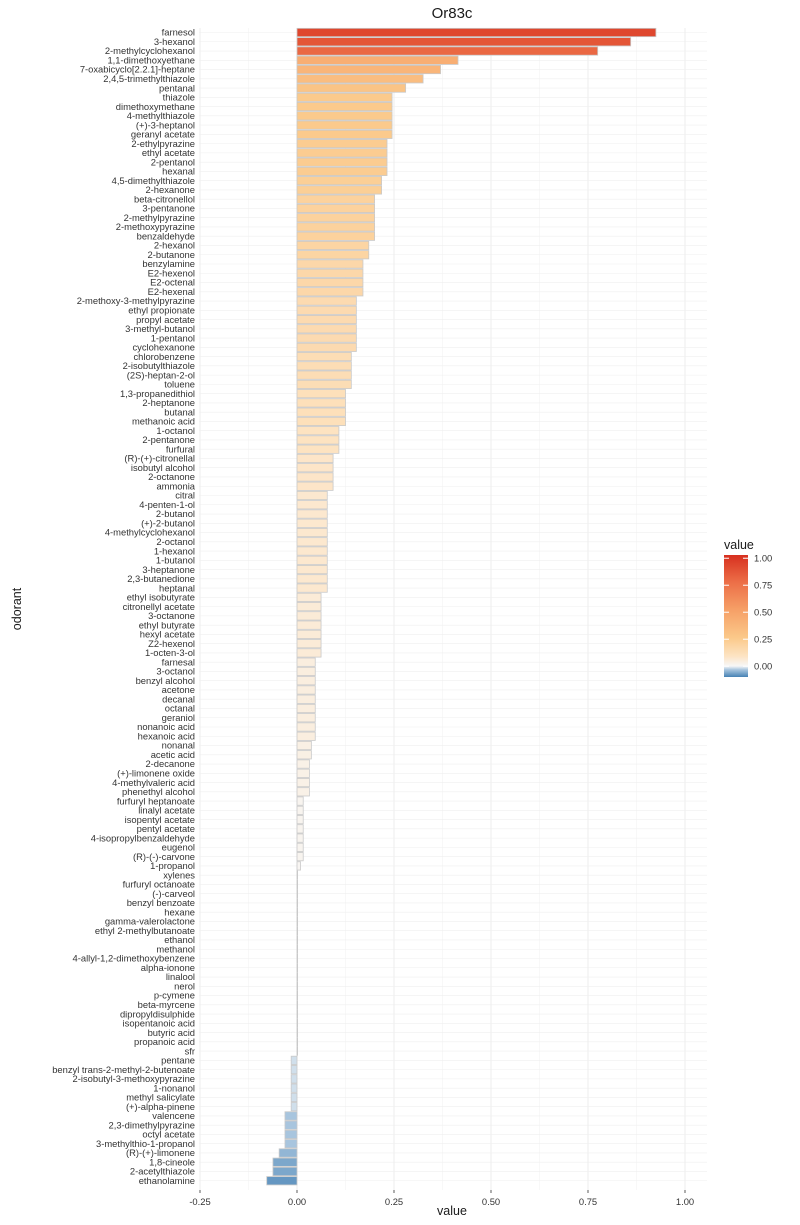 This screenshot has width=800, height=1225. I want to click on y-tick-label: citronellyl acetate, so click(159, 606).